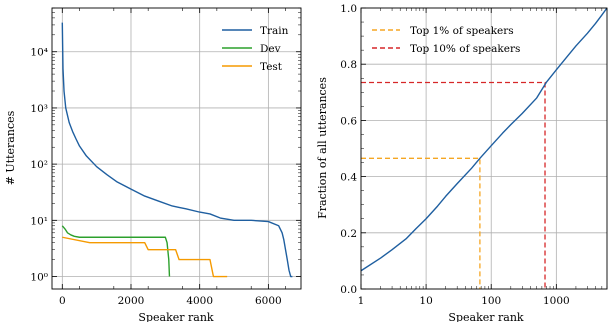 The image size is (608, 322). Describe the element at coordinates (199, 301) in the screenshot. I see `left-x-tick-label: 4000` at that location.